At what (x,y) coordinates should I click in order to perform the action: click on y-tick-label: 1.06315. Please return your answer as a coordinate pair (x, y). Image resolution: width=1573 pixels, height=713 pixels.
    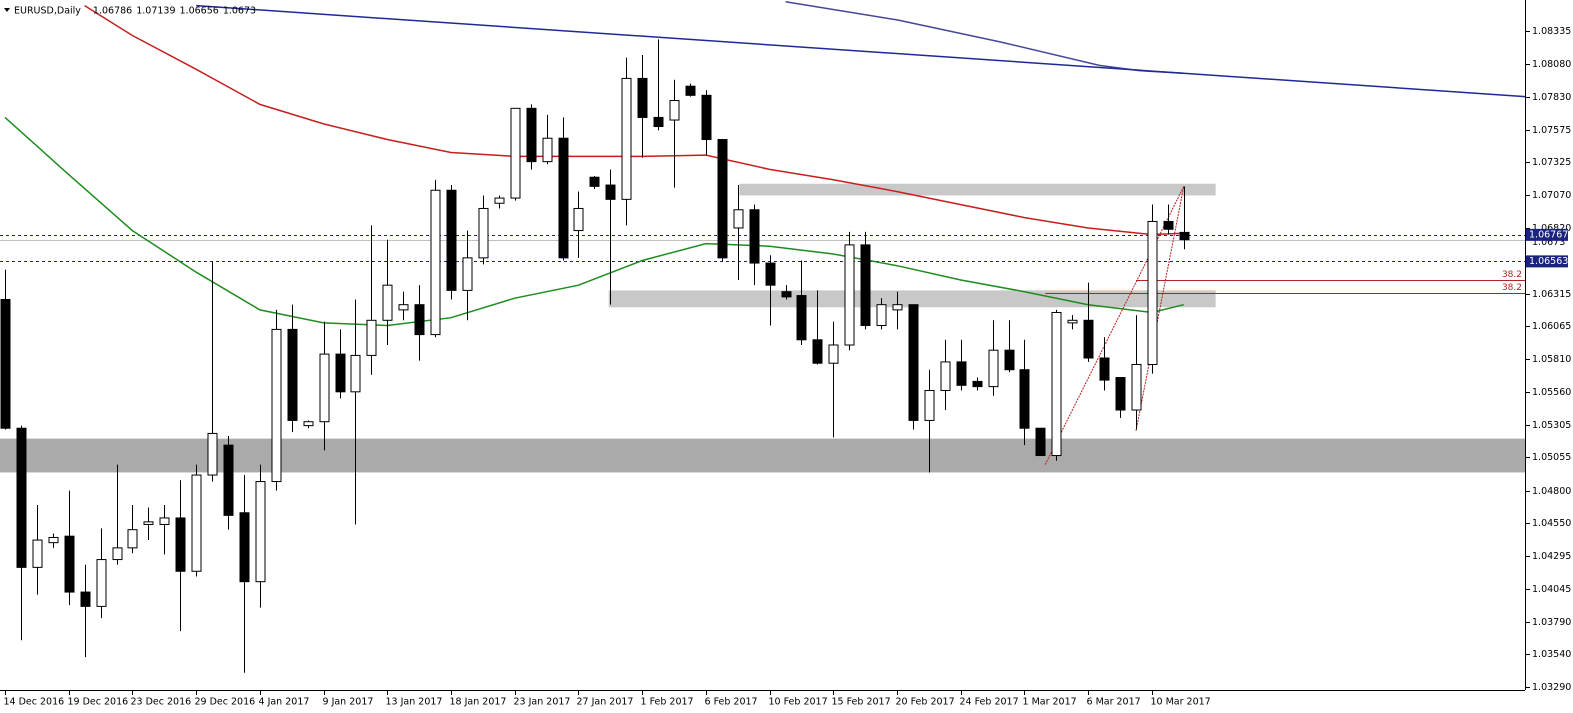
    Looking at the image, I should click on (1551, 294).